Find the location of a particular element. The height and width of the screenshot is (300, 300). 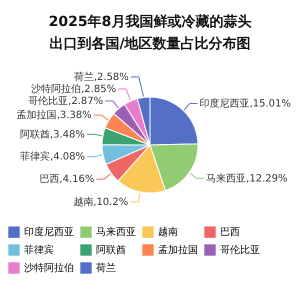

legend-label: 孟加拉国 is located at coordinates (178, 250).